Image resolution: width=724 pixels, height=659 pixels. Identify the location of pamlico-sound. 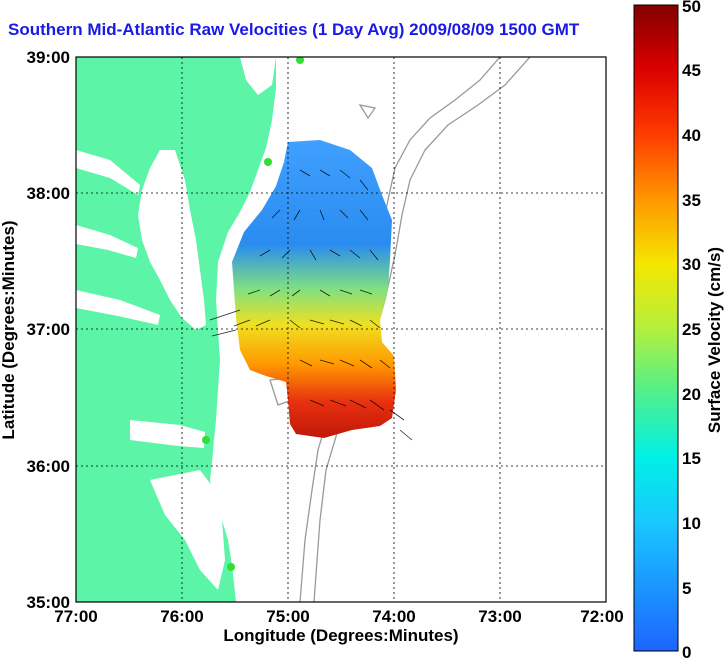
(187, 530).